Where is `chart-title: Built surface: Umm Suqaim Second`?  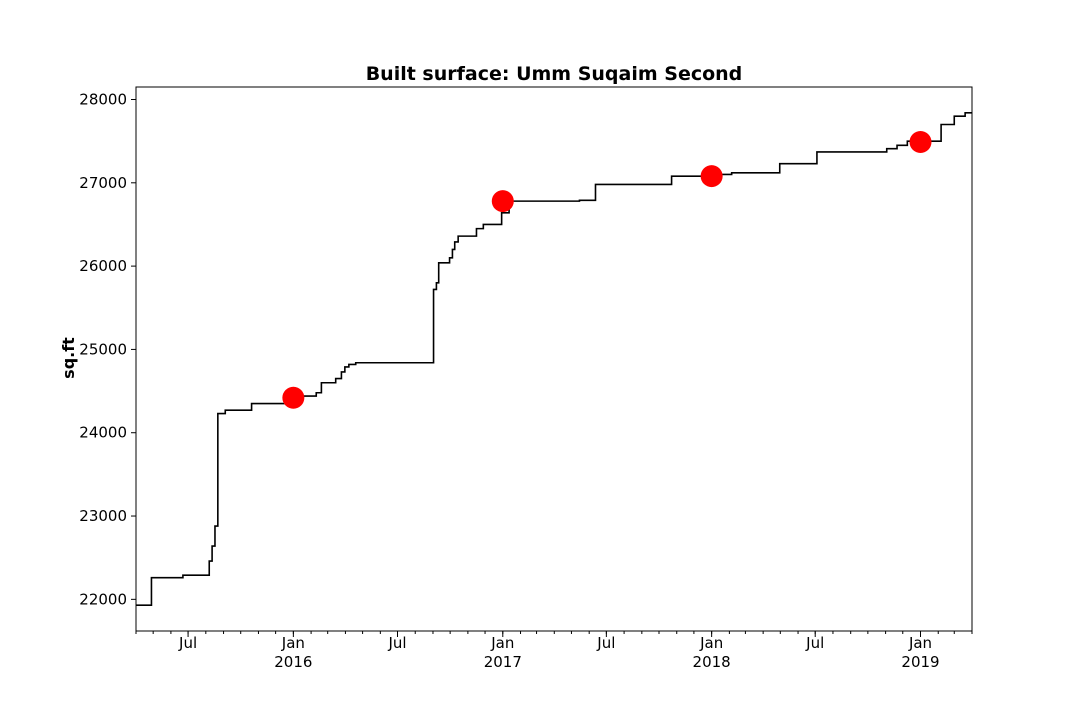 chart-title: Built surface: Umm Suqaim Second is located at coordinates (554, 74).